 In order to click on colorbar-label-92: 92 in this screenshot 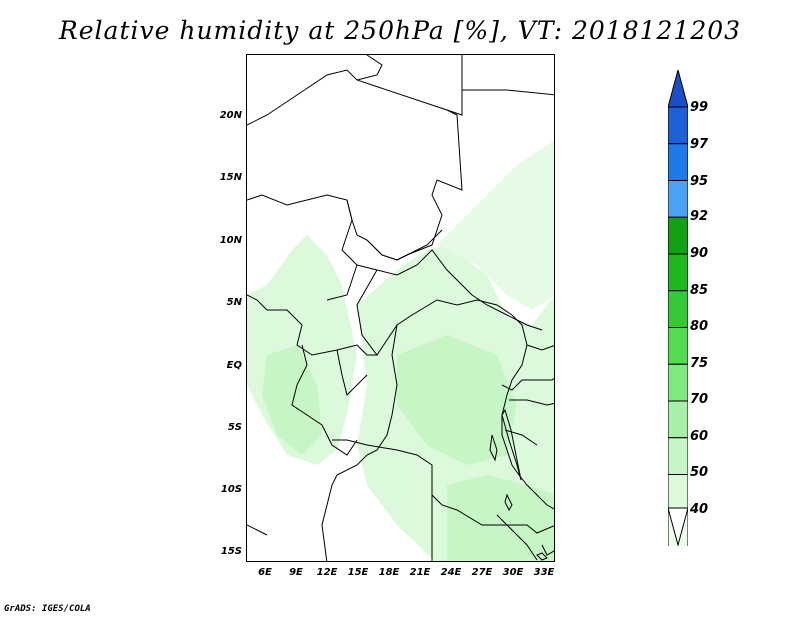, I will do `click(699, 216)`.